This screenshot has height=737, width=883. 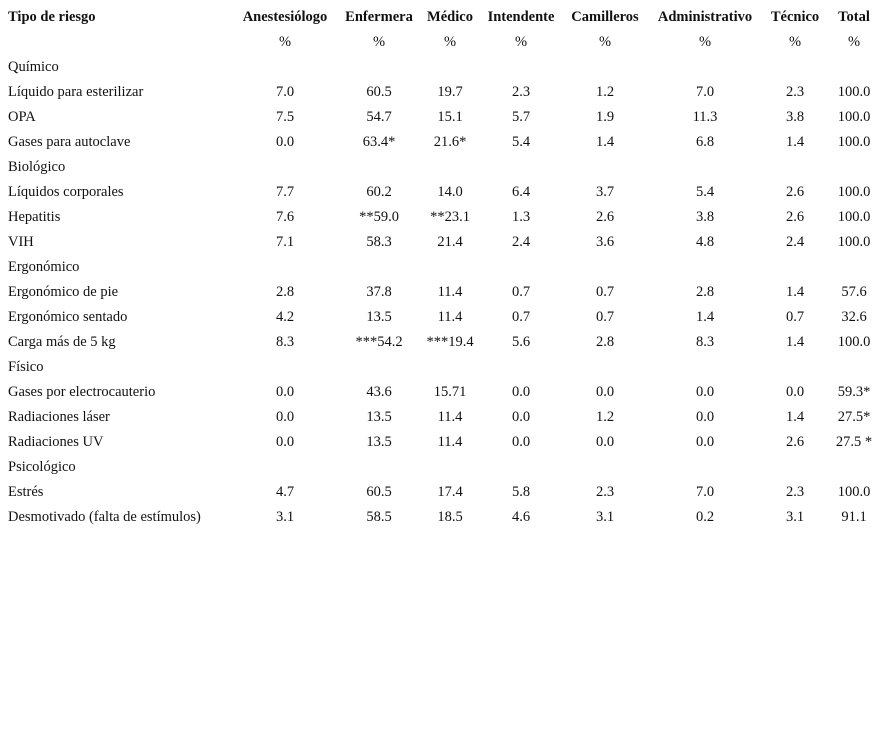 I want to click on value-cell: 7.0, so click(x=705, y=492).